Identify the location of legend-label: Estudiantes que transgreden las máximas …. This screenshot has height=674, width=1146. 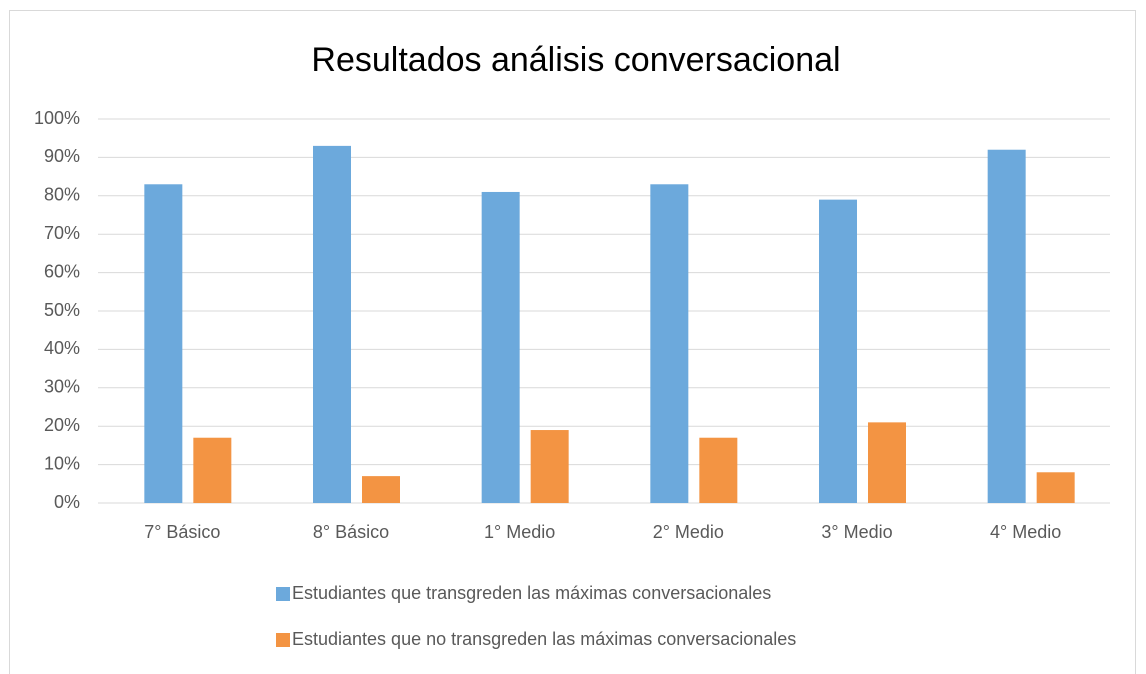
(531, 593).